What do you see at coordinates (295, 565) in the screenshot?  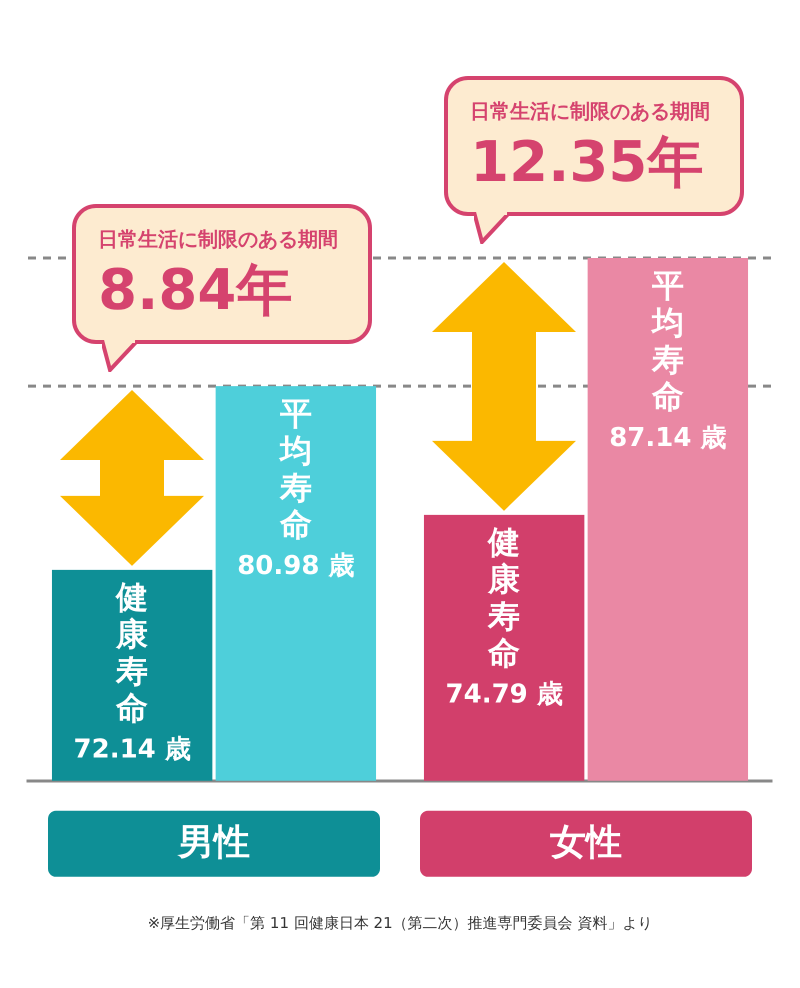 I see `data-label: 80.98 歳` at bounding box center [295, 565].